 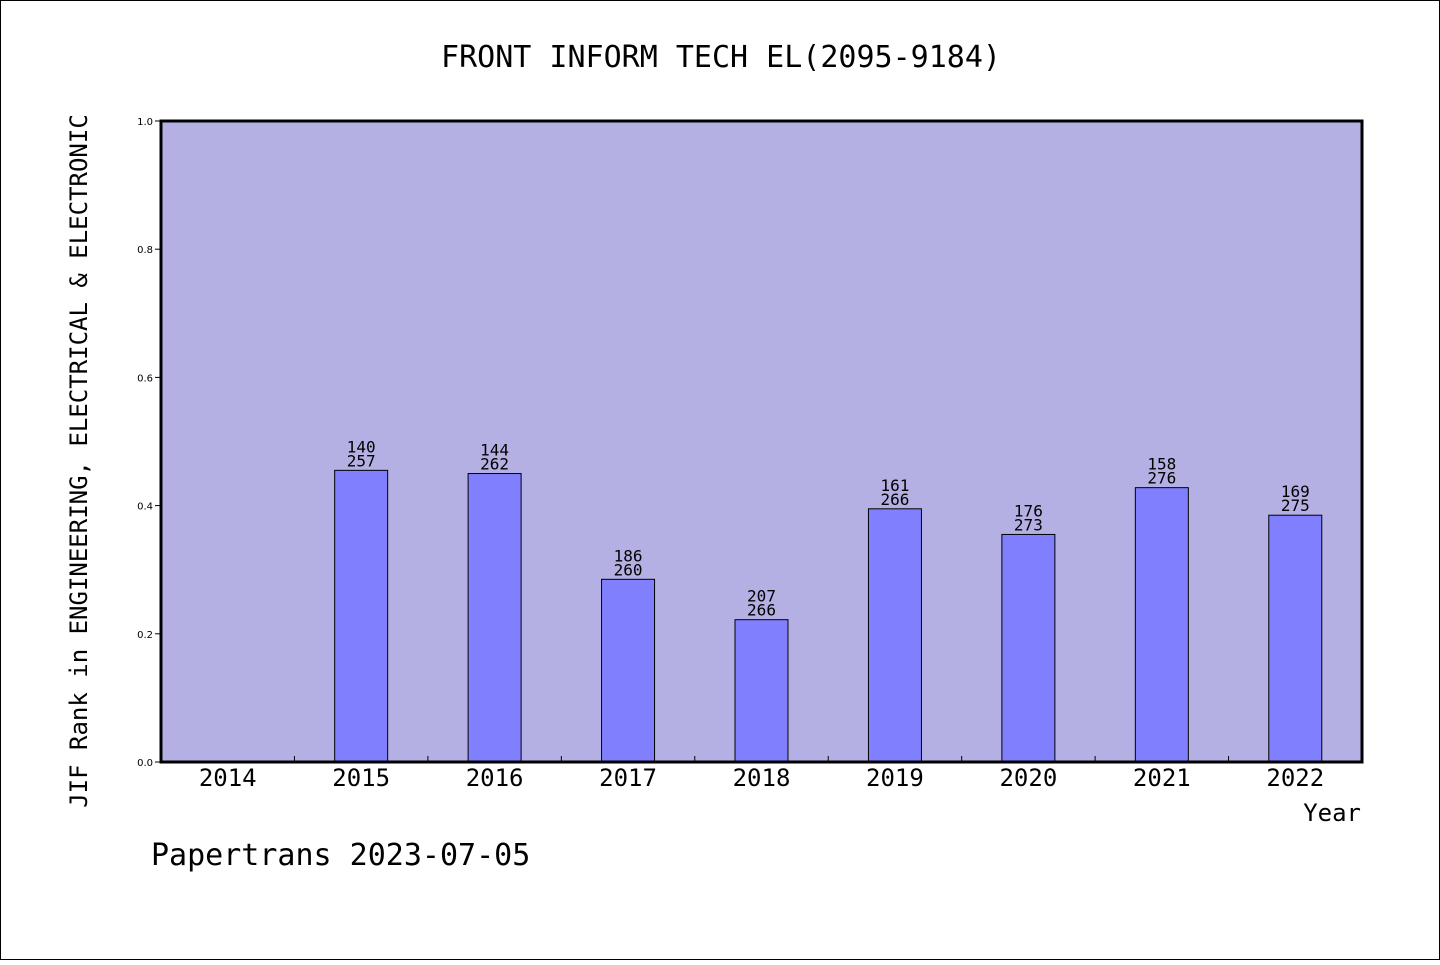 I want to click on bar-total-label: 276, so click(x=1161, y=478).